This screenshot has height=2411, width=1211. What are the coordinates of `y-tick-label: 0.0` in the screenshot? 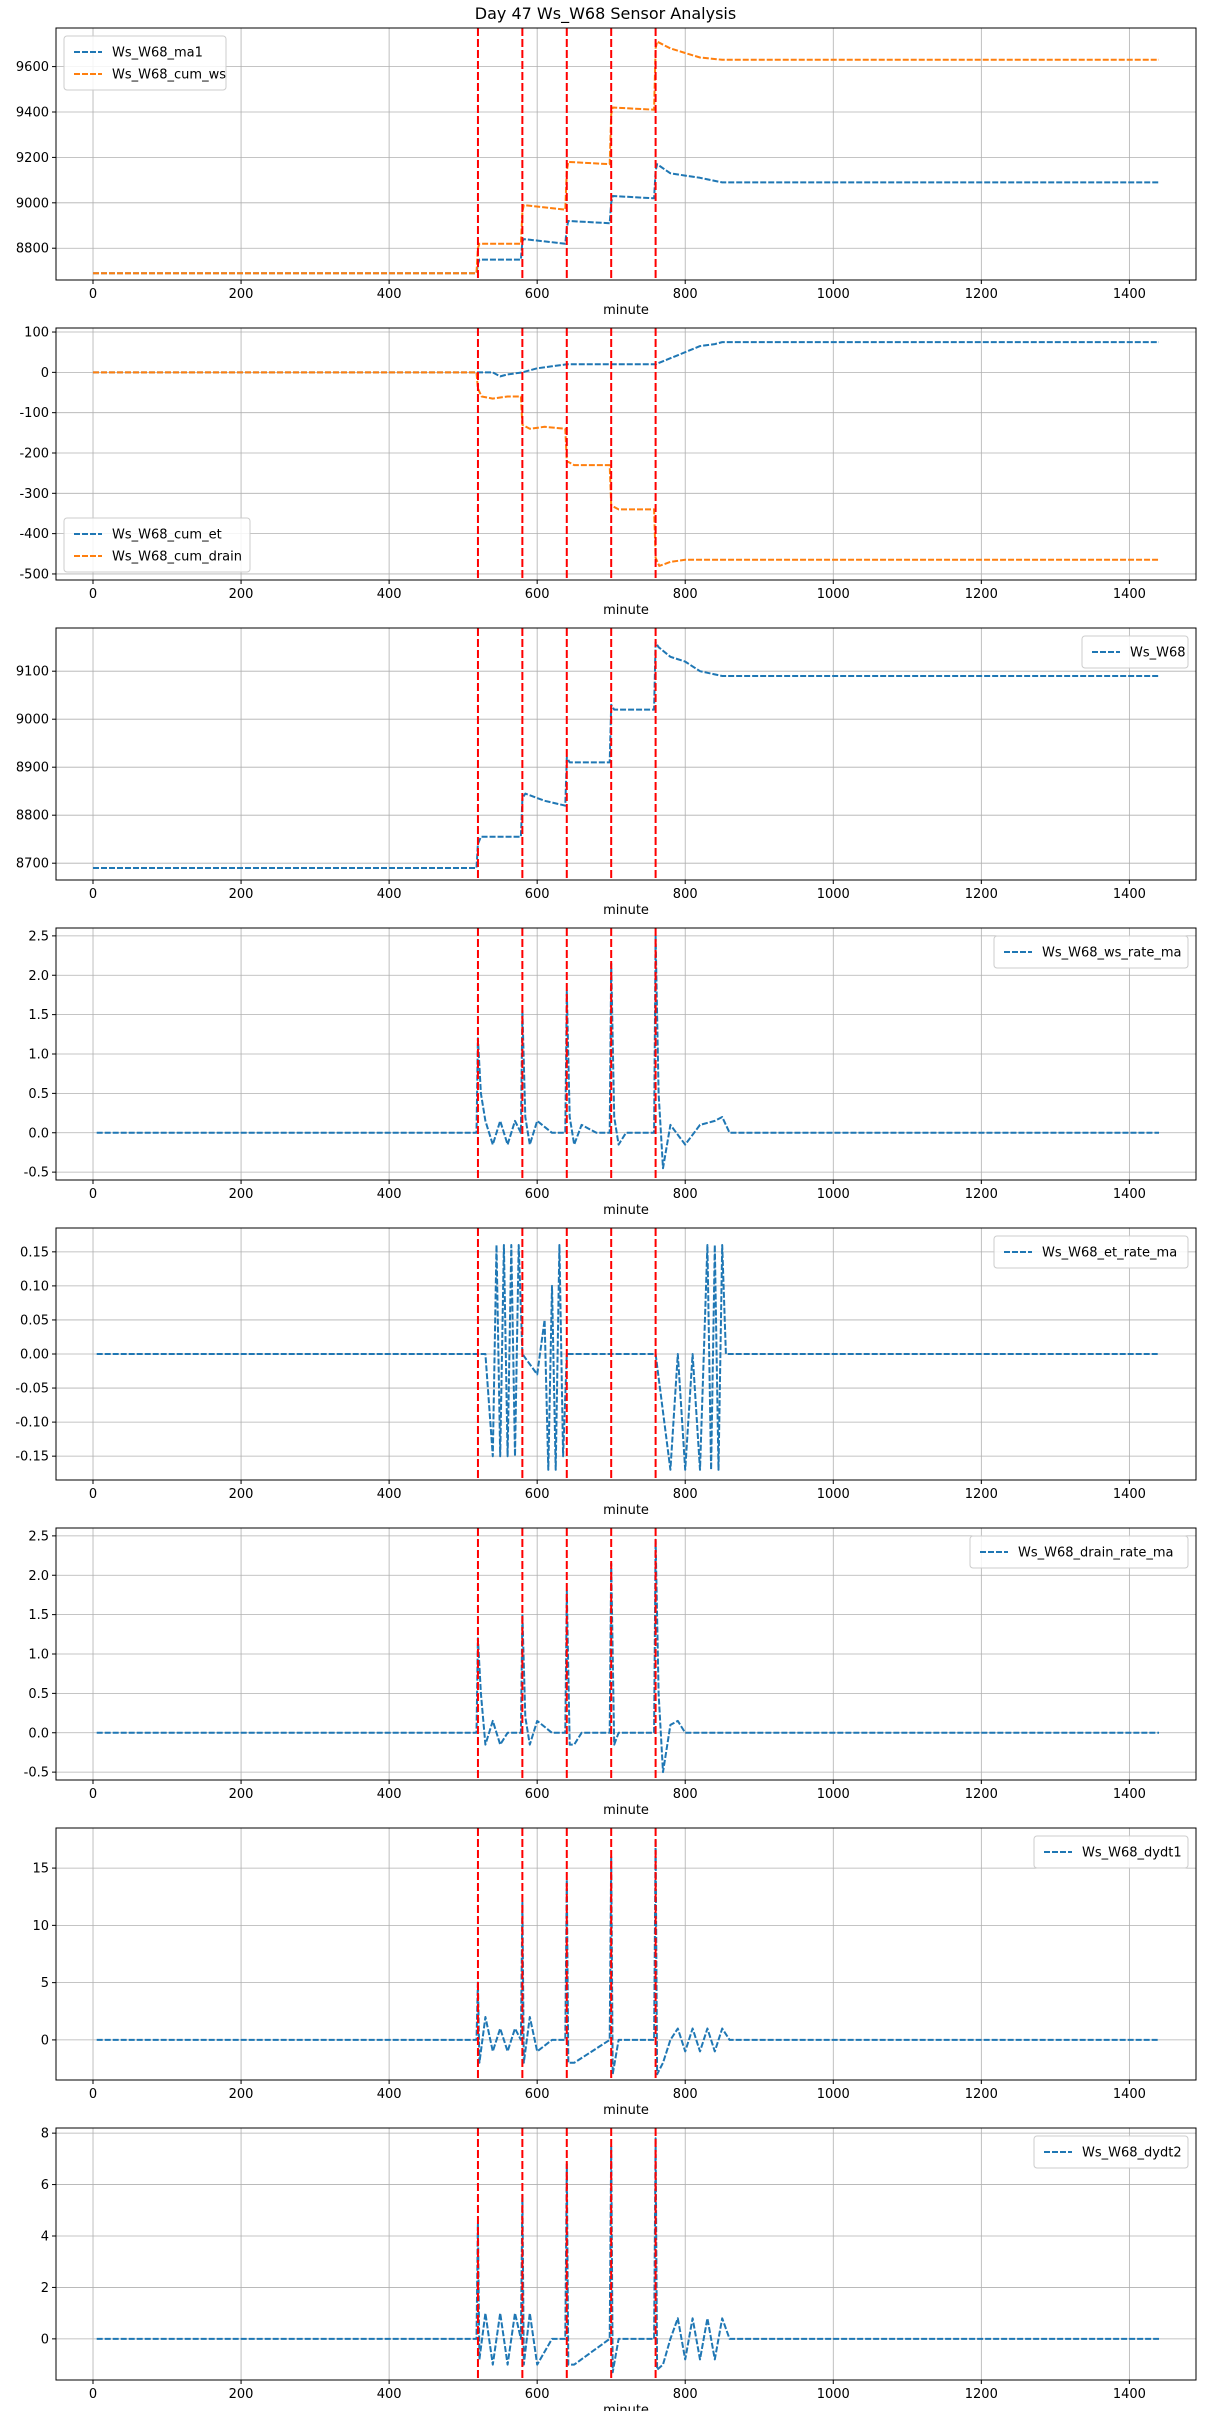 It's located at (38, 1733).